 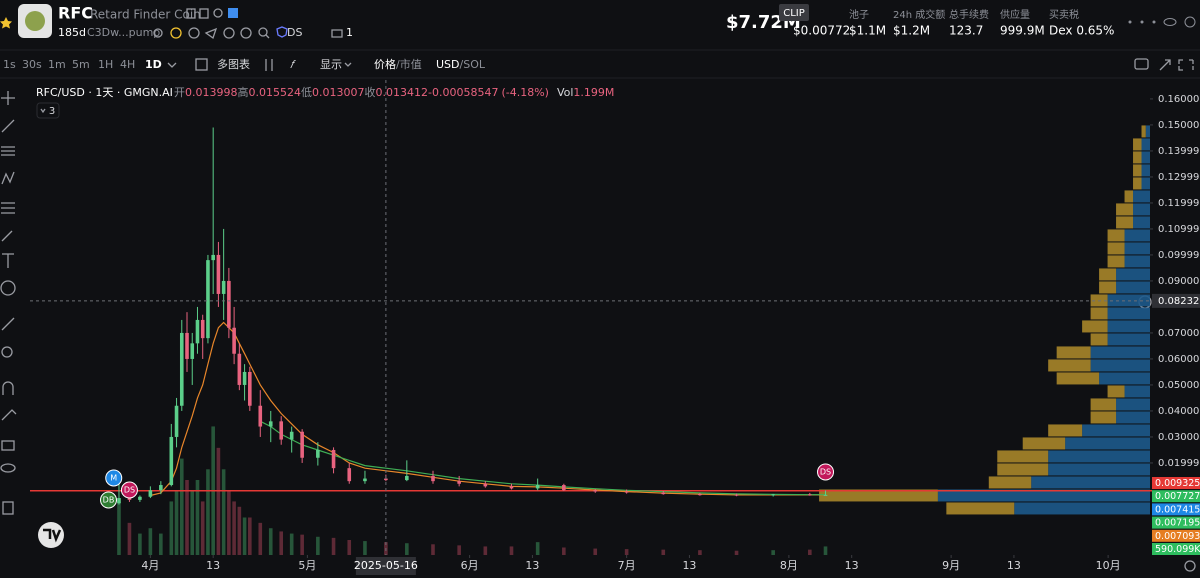 What do you see at coordinates (525, 92) in the screenshot?
I see `legend-change-pct: (-4.18%)` at bounding box center [525, 92].